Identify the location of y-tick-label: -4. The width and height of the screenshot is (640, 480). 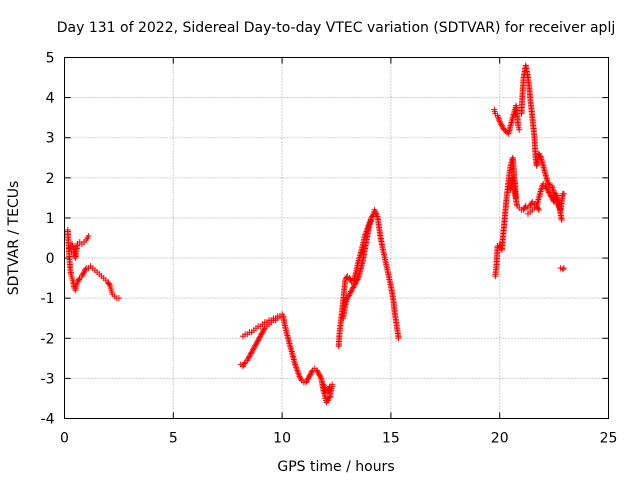
(48, 420).